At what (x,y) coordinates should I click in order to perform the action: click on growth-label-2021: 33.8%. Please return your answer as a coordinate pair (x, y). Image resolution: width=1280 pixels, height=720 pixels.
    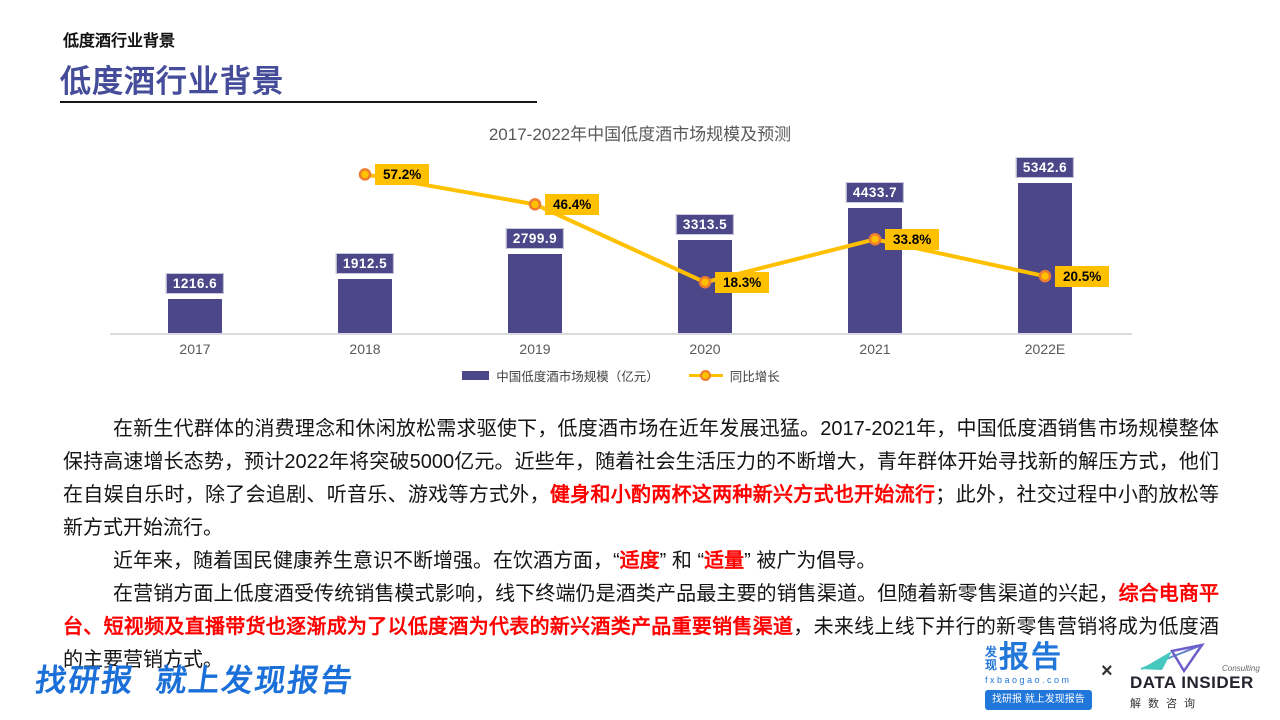
    Looking at the image, I should click on (912, 239).